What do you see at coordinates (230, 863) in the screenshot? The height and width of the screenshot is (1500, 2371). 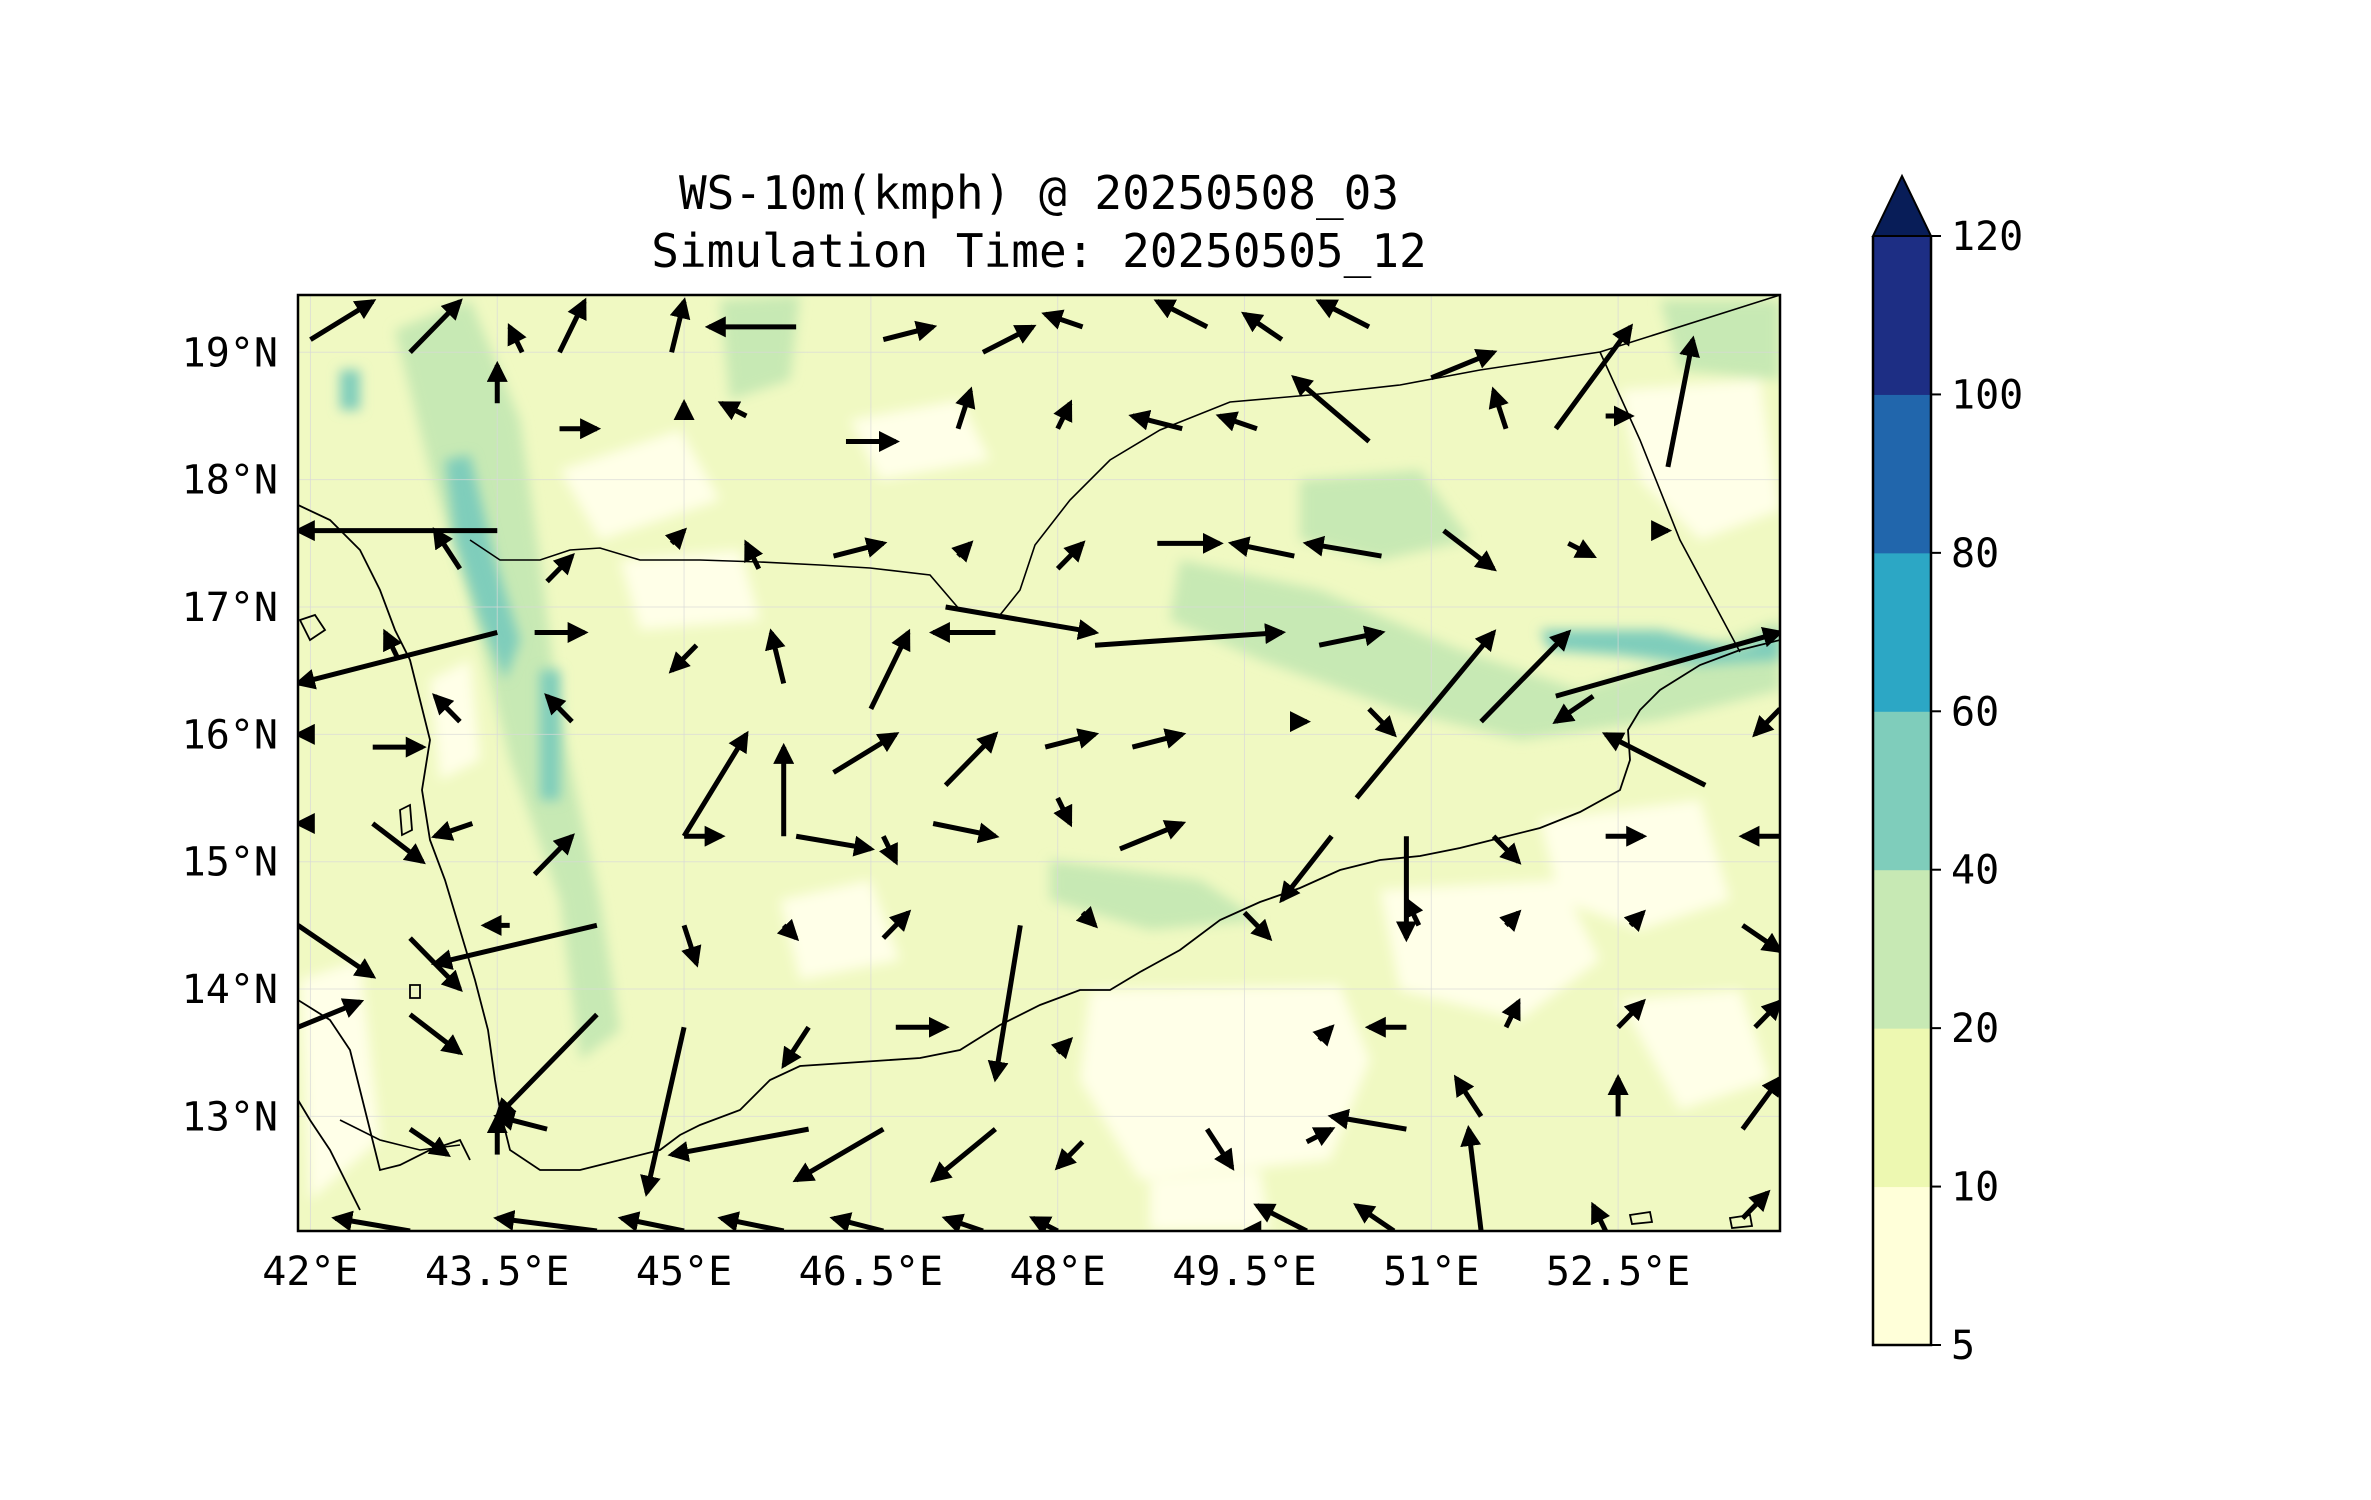 I see `y-tick-label: 15°N` at bounding box center [230, 863].